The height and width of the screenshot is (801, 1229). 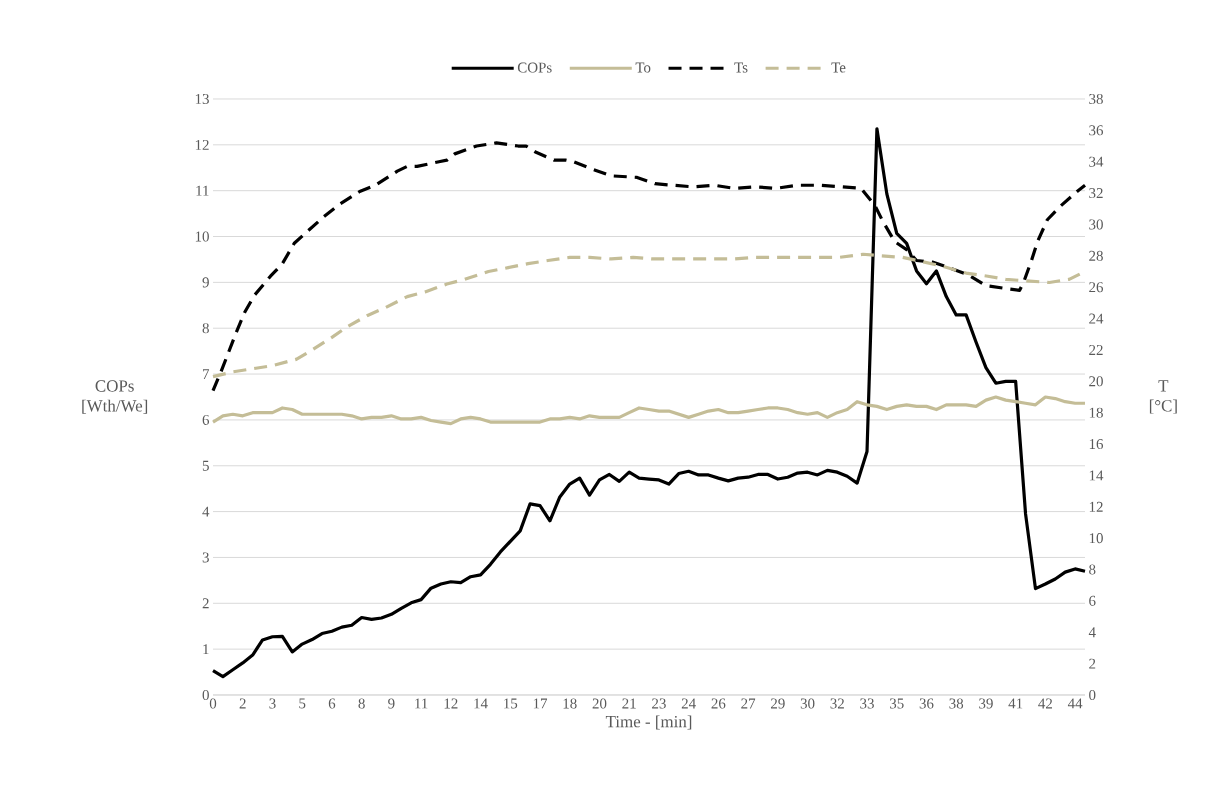 I want to click on x-tick-label: 15, so click(x=511, y=703).